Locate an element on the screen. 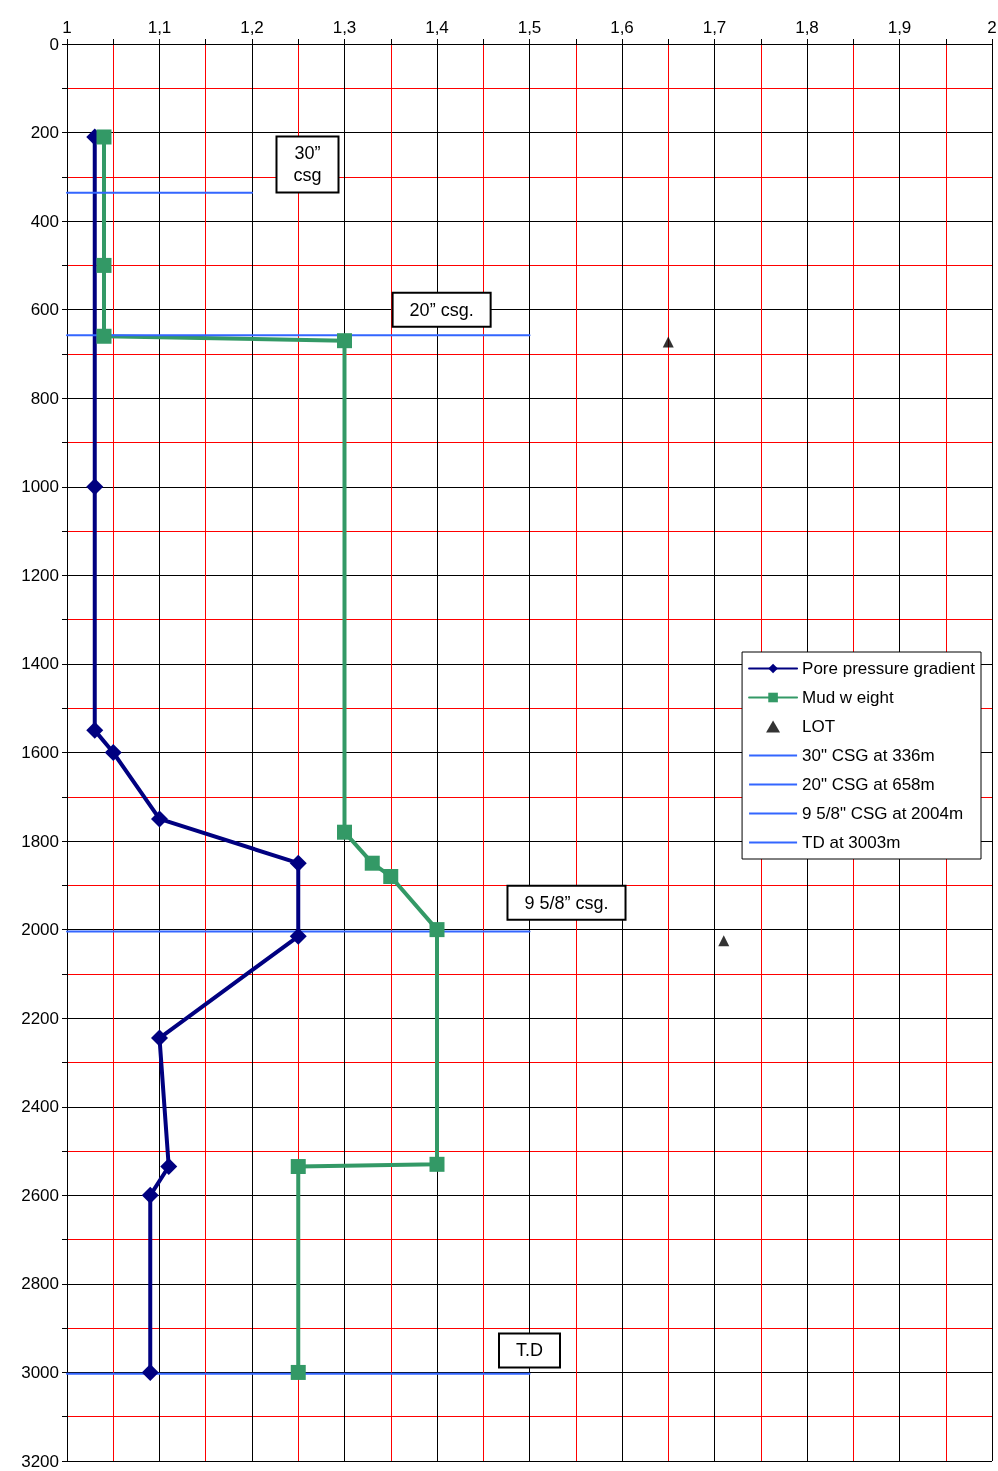 The height and width of the screenshot is (1471, 998). y-tick-label: 1800 is located at coordinates (40, 841).